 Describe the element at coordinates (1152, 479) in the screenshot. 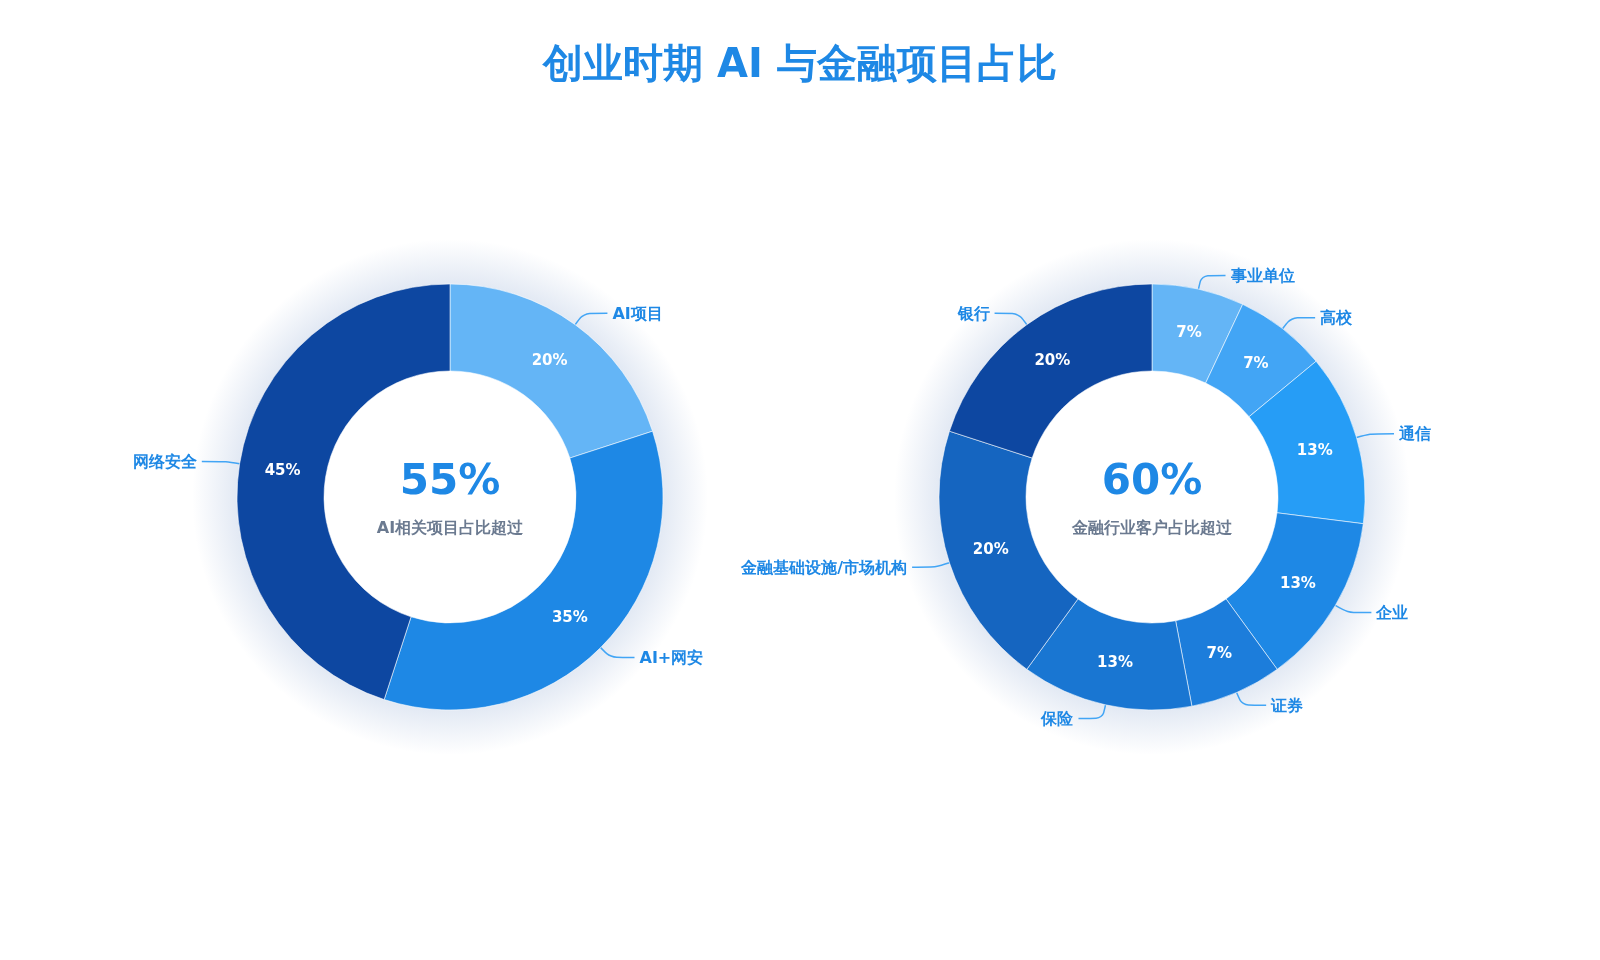

I see `text: 60%` at that location.